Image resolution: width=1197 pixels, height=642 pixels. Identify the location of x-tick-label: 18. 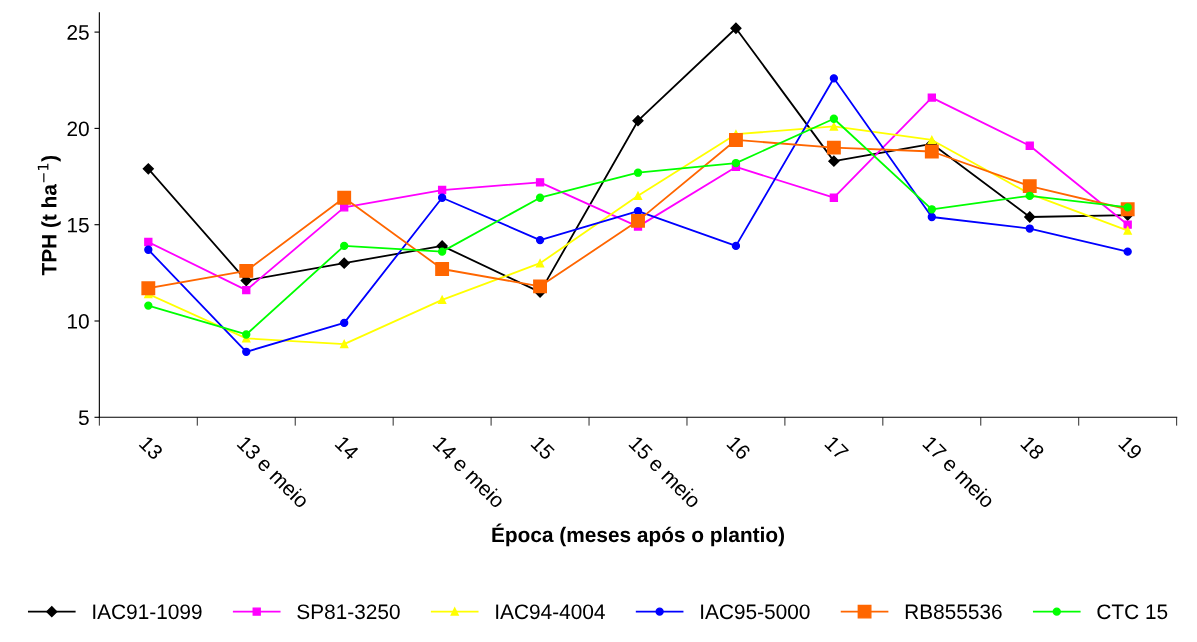
(1033, 448).